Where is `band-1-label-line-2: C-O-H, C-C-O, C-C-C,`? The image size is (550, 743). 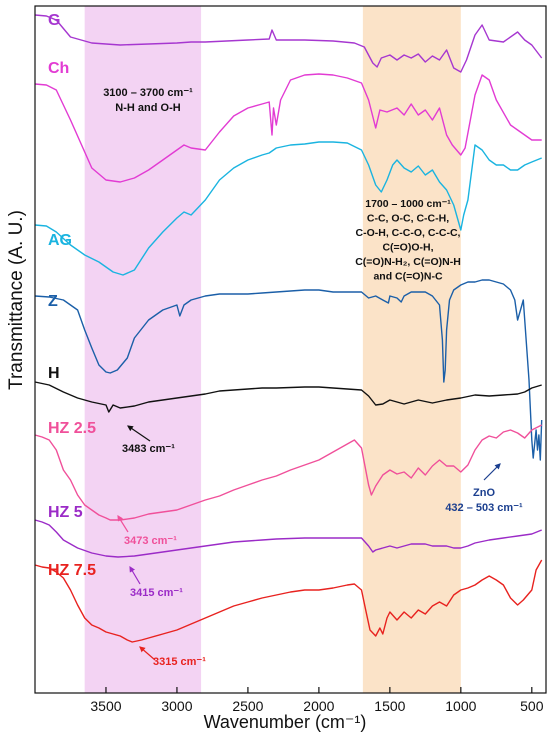 band-1-label-line-2: C-O-H, C-C-O, C-C-C, is located at coordinates (408, 233).